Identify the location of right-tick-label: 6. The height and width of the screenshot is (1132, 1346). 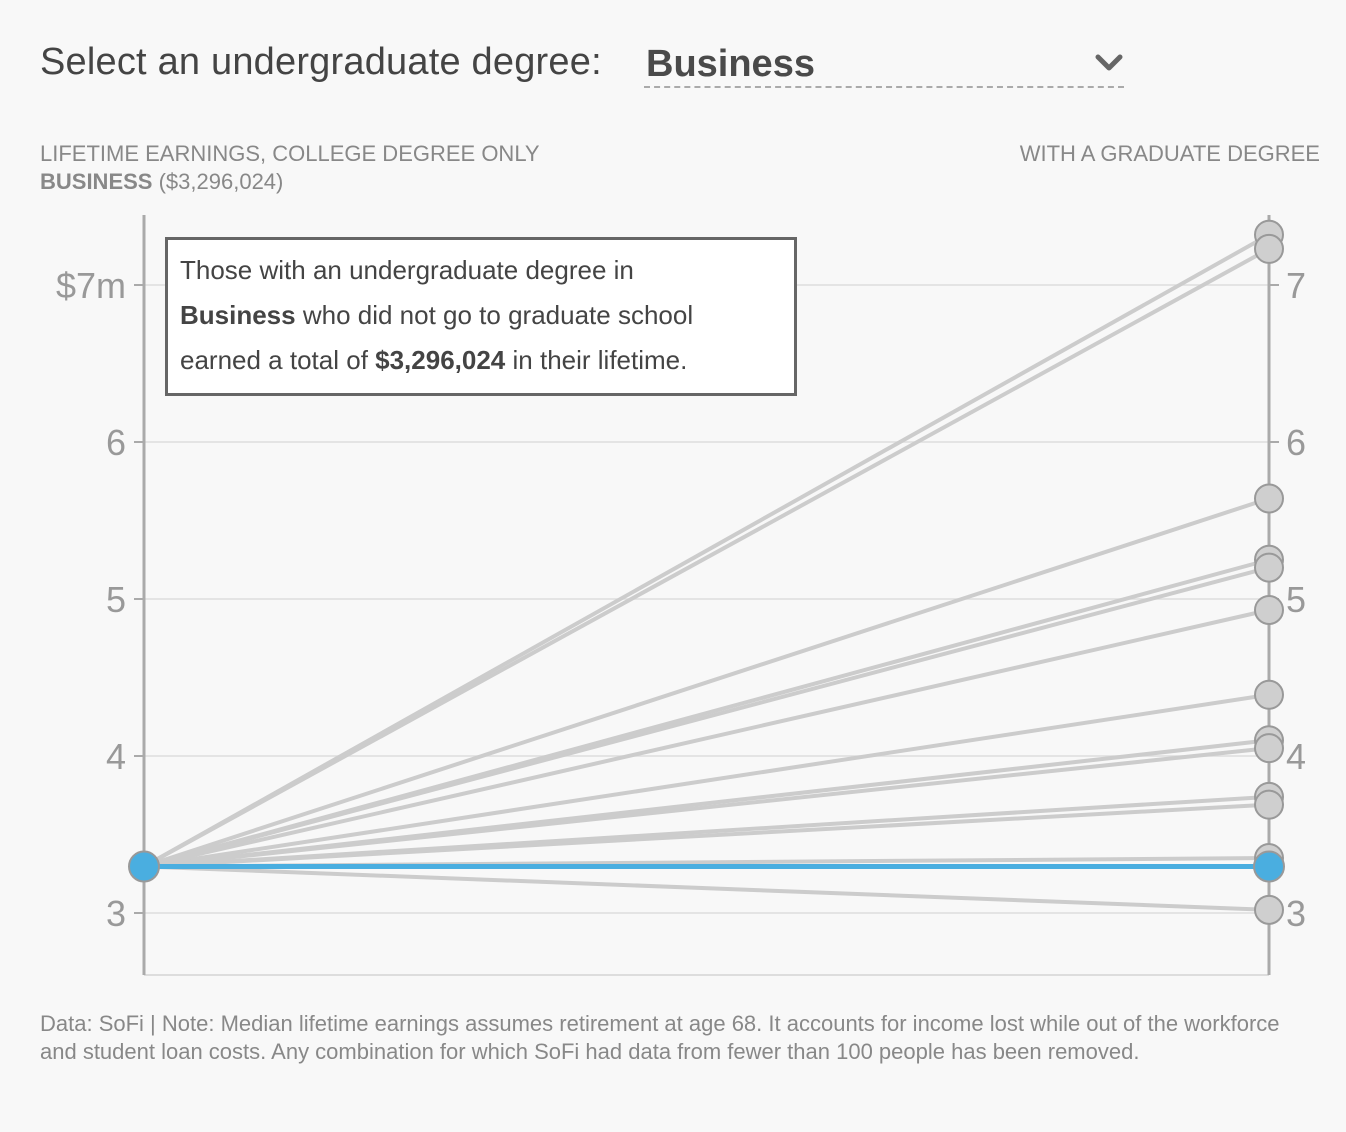
(1296, 442).